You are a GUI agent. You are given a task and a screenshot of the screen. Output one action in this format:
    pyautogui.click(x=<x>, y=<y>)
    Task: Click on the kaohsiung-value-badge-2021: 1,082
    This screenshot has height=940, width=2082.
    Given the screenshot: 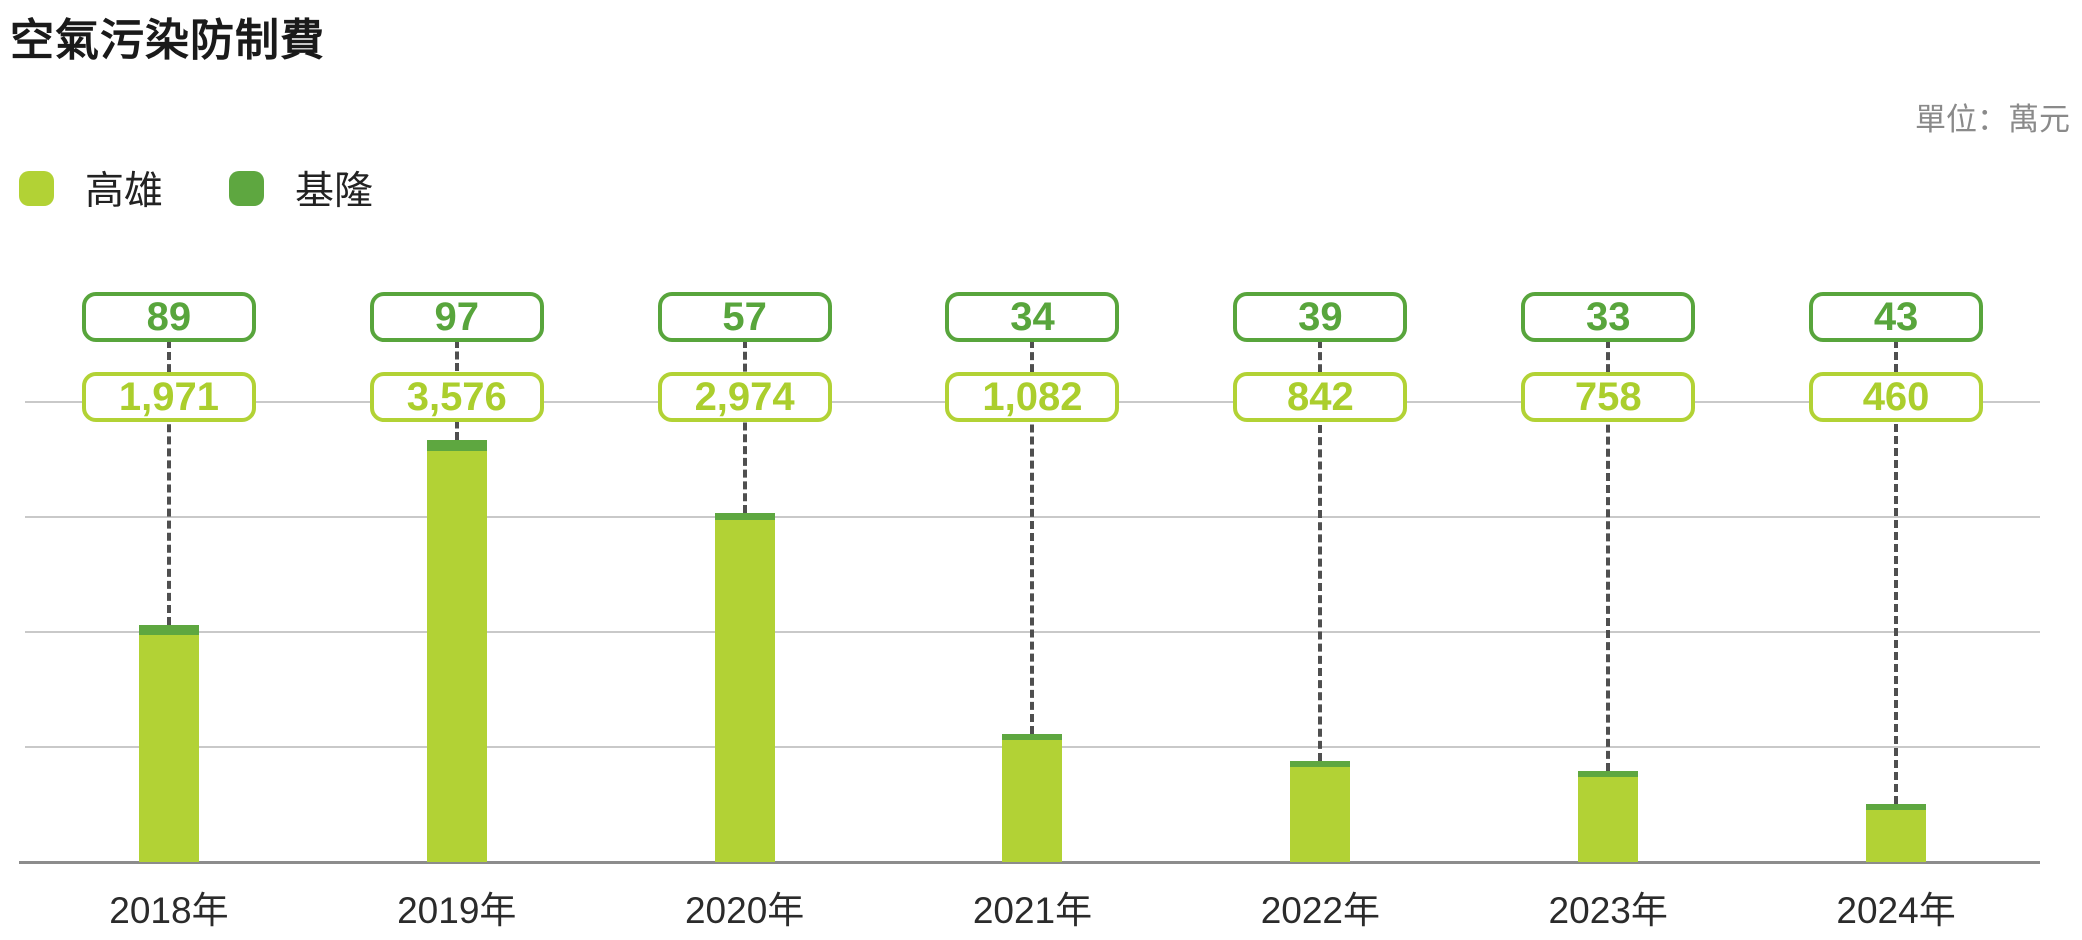 What is the action you would take?
    pyautogui.click(x=1032, y=397)
    